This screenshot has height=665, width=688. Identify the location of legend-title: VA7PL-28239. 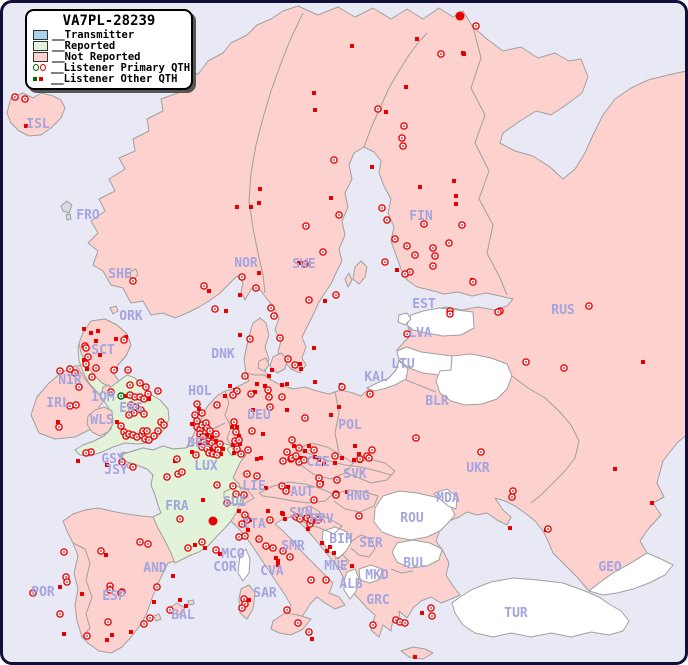
(109, 21).